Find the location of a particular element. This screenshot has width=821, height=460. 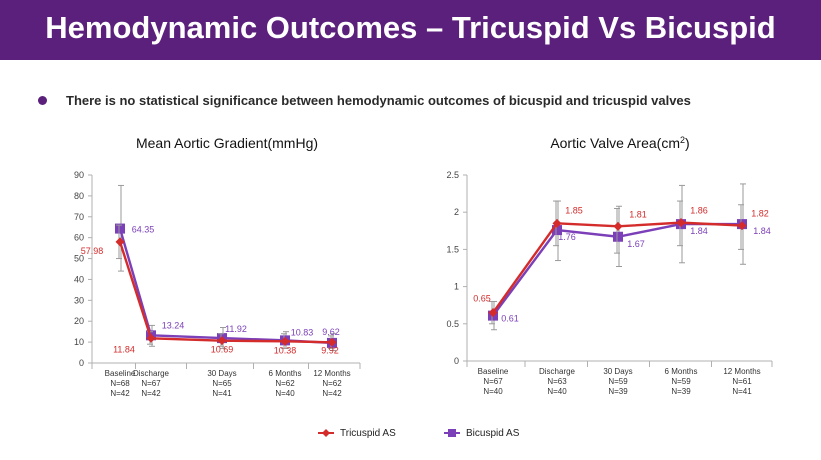

legend-tricuspid-marker is located at coordinates (326, 433).